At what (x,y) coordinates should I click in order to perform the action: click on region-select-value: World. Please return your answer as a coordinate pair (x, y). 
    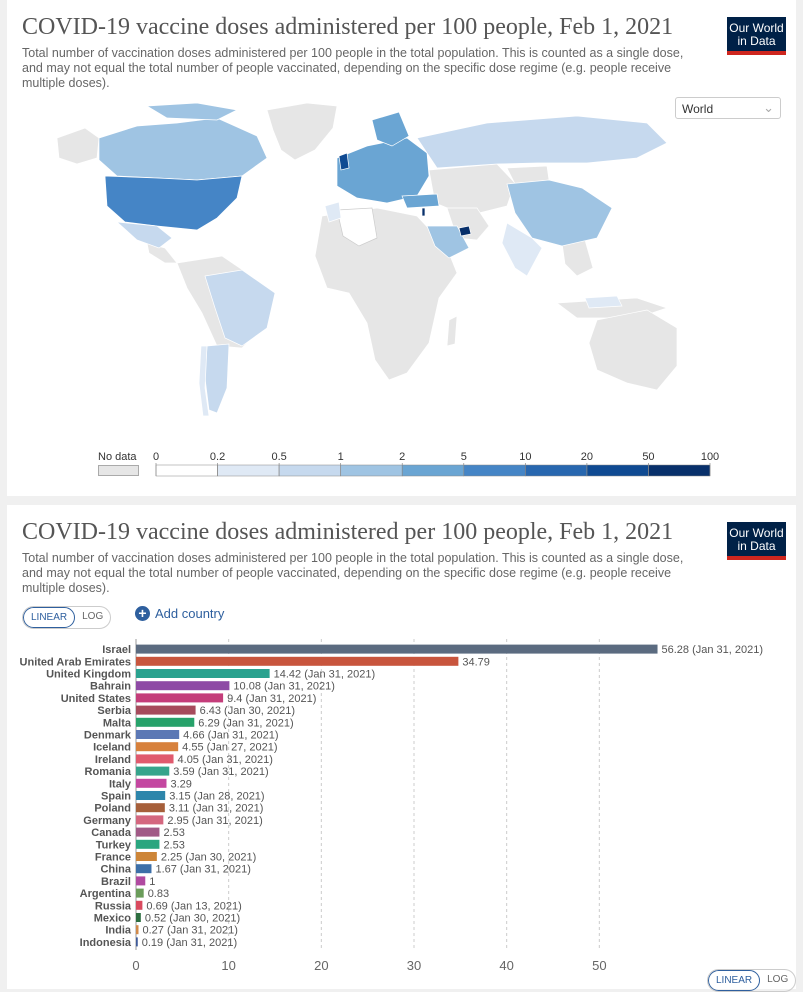
    Looking at the image, I should click on (698, 109).